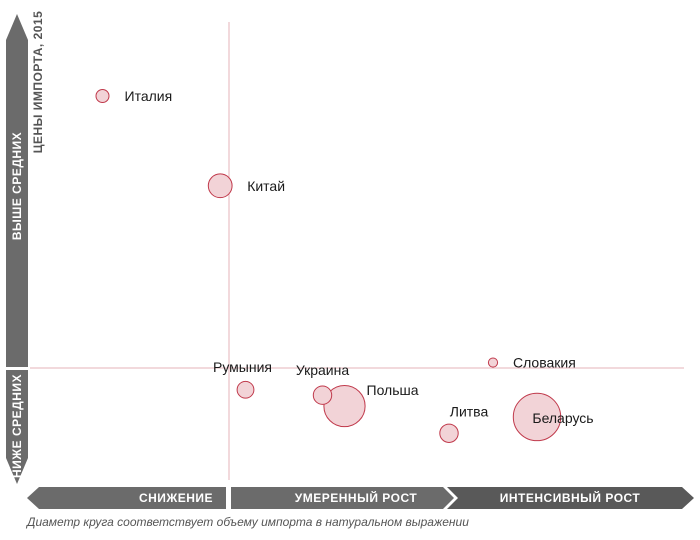  Describe the element at coordinates (17, 186) in the screenshot. I see `y-band-above-label: ВЫШЕ СРЕДНИХ` at that location.